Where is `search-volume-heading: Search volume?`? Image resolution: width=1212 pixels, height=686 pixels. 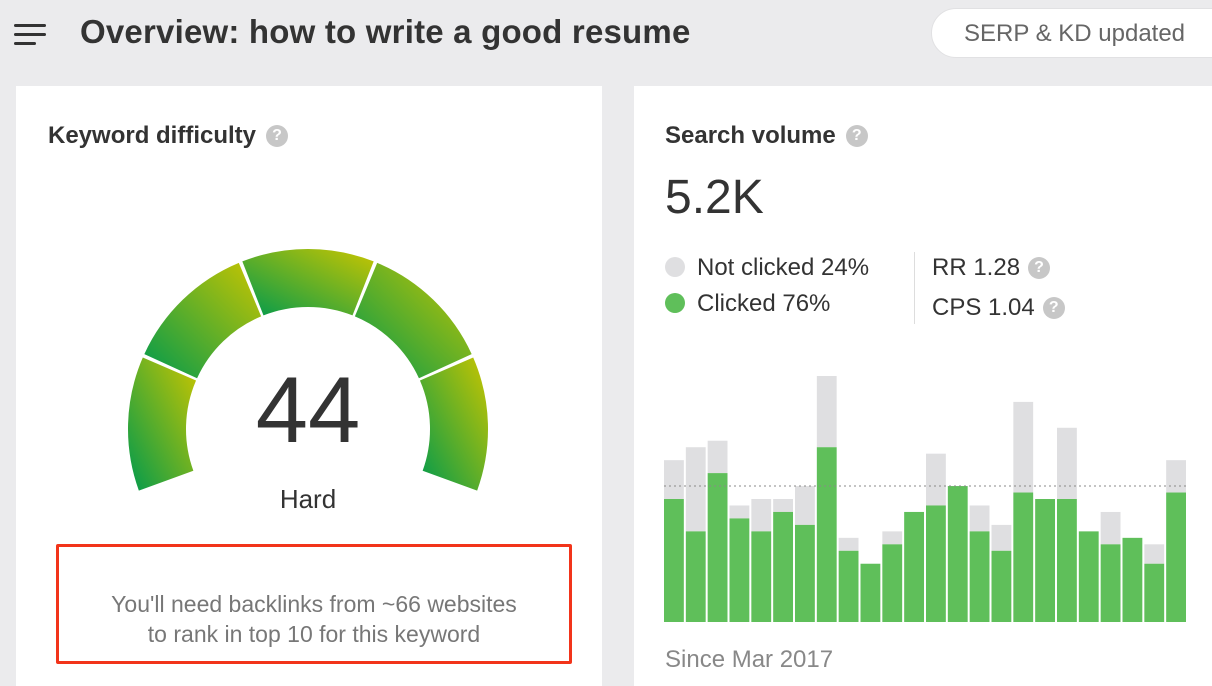 search-volume-heading: Search volume? is located at coordinates (766, 136).